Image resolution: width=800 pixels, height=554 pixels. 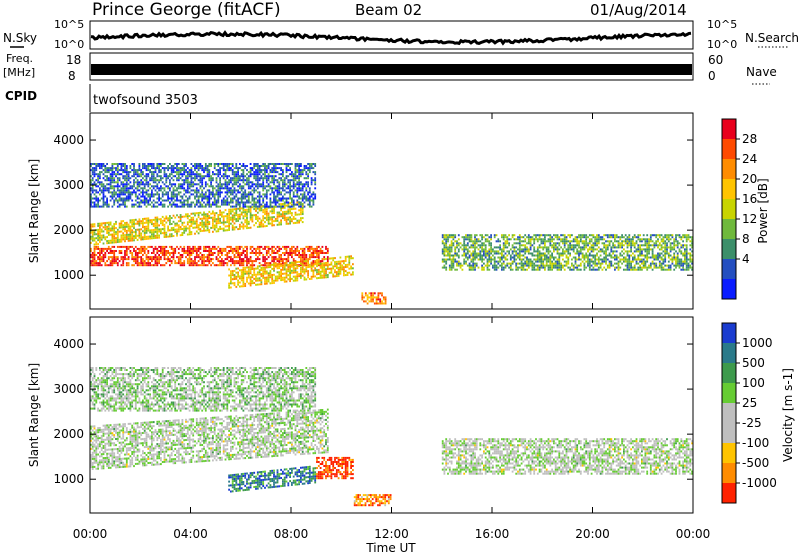 I want to click on cpid-value: twofsound 3503, so click(x=145, y=100).